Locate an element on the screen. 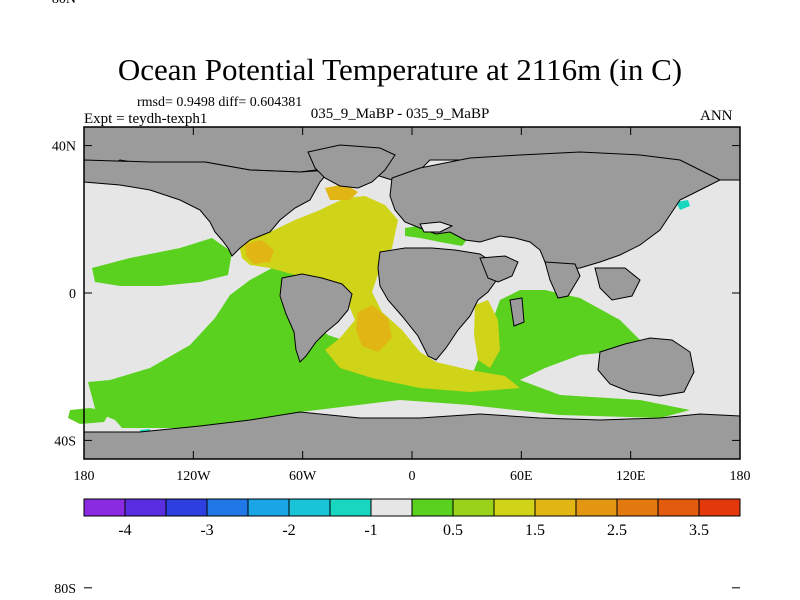 This screenshot has width=800, height=600. map-subtitle: 035_9_MaBP - 035_9_MaBP is located at coordinates (400, 114).